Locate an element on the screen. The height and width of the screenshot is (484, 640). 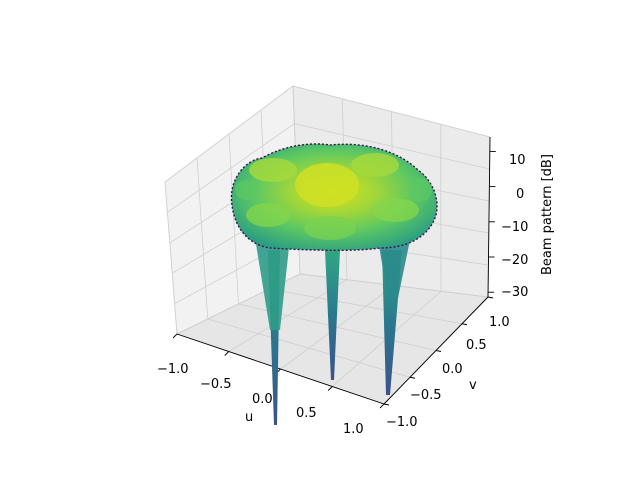
z-axis-label: Beam pattern [dB] is located at coordinates (547, 214).